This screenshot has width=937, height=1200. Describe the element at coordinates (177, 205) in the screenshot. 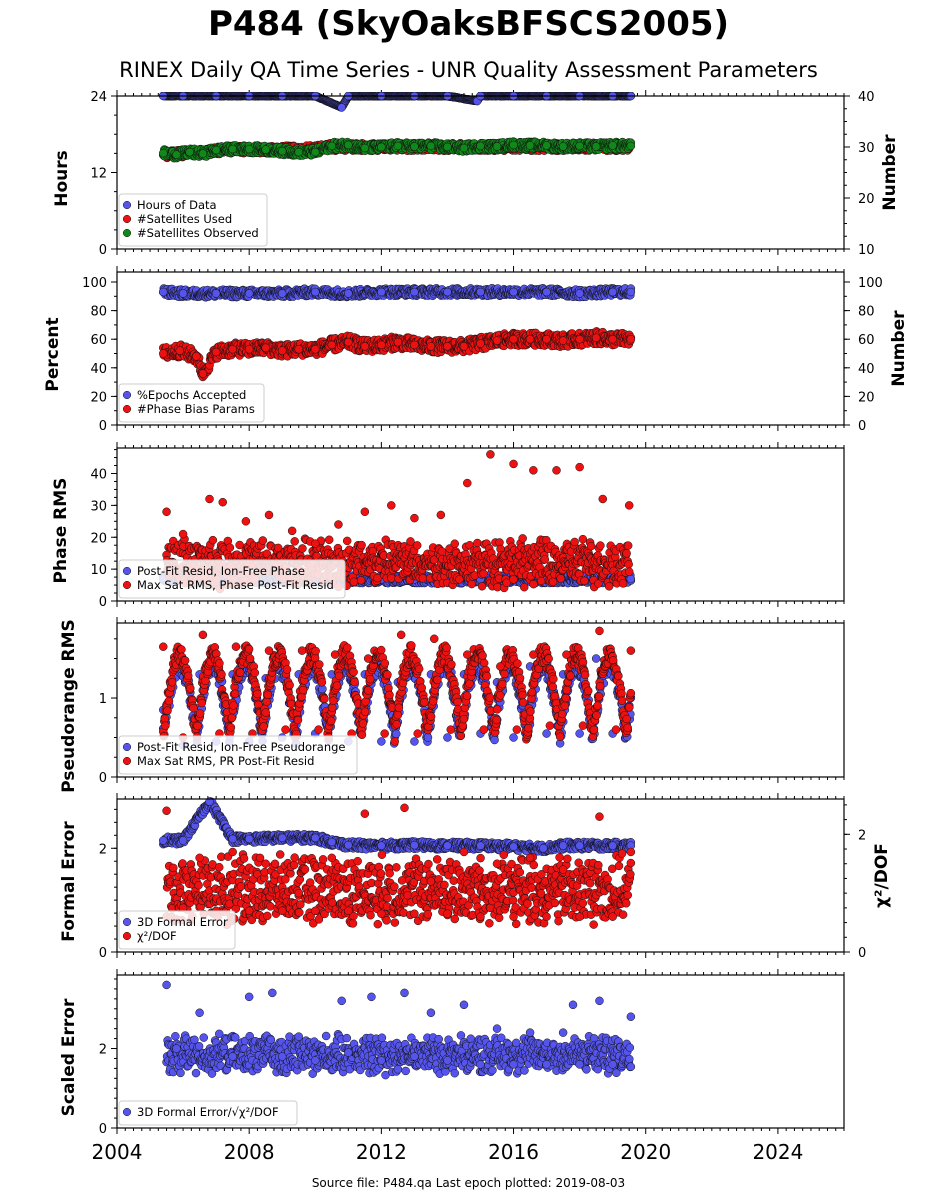

I see `legend-label: Hours of Data` at that location.